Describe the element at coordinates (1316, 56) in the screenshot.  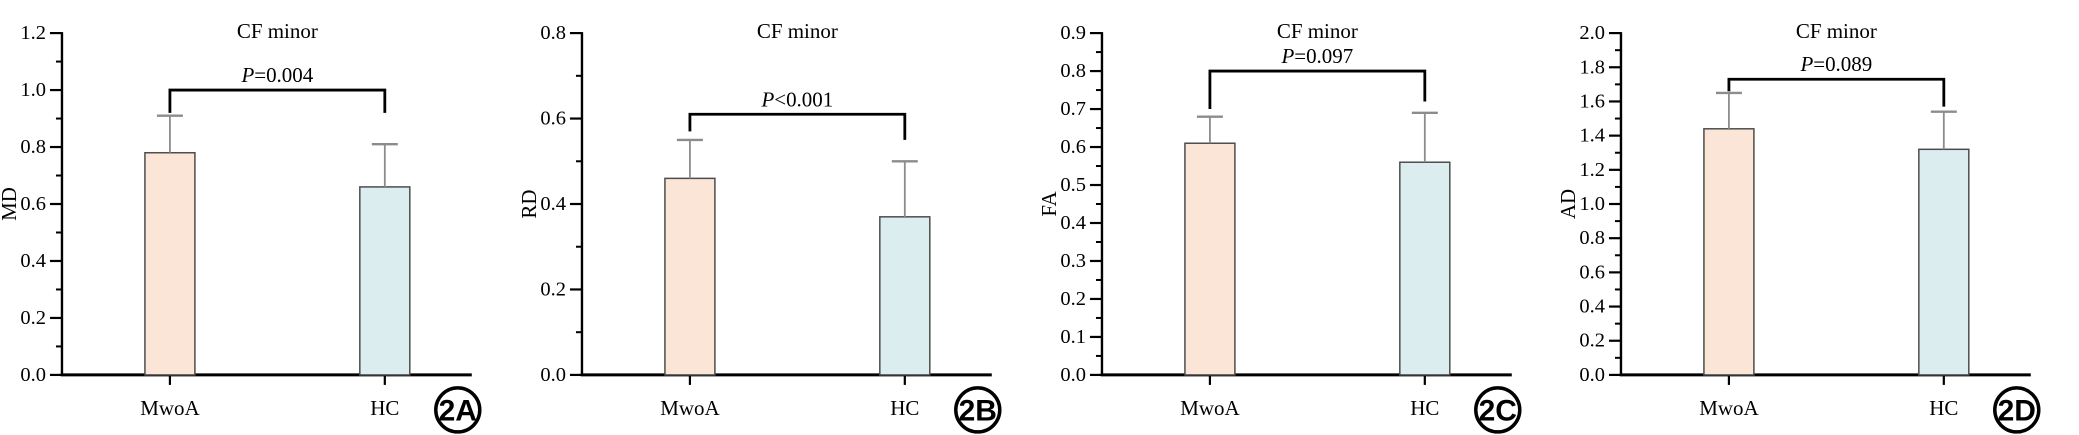
I see `p-value-label: P=0.097` at that location.